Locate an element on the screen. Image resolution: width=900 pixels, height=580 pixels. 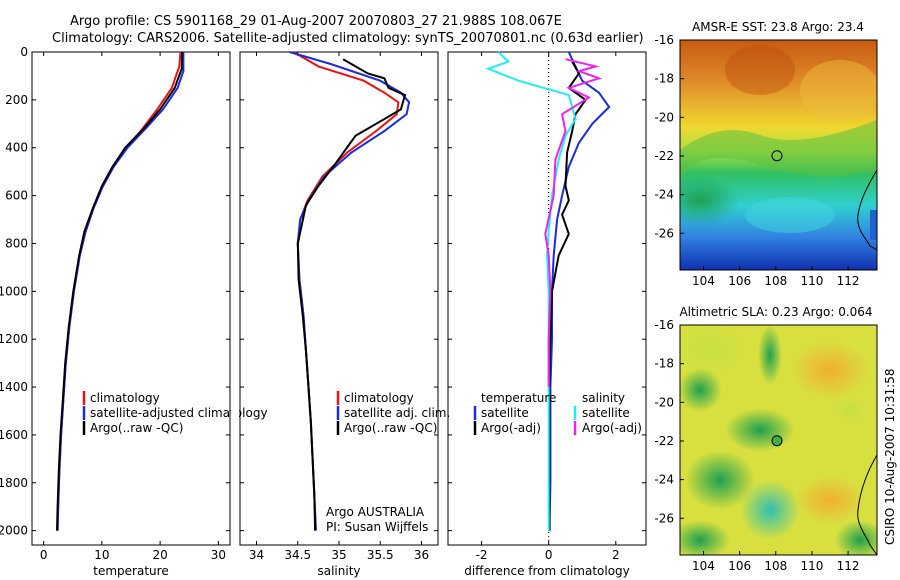
sla-ytick-label: -16 is located at coordinates (664, 325).